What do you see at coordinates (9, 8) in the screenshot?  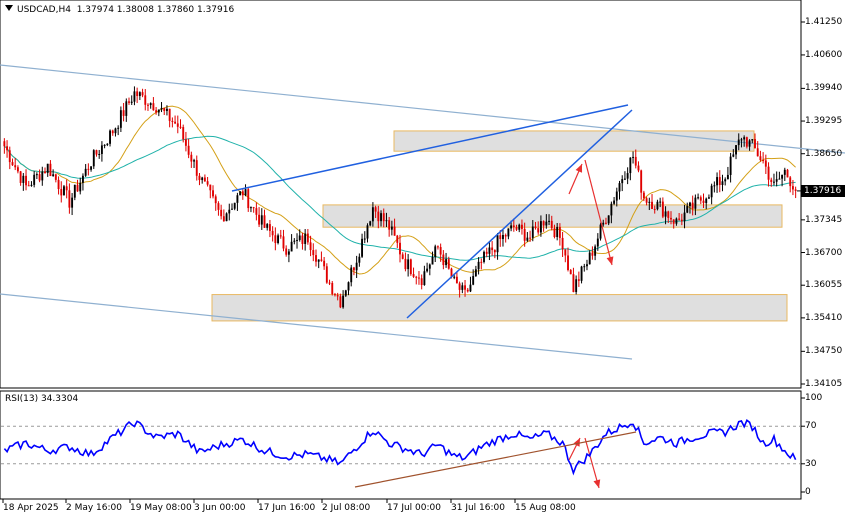 I see `dropdown-triangle-icon` at bounding box center [9, 8].